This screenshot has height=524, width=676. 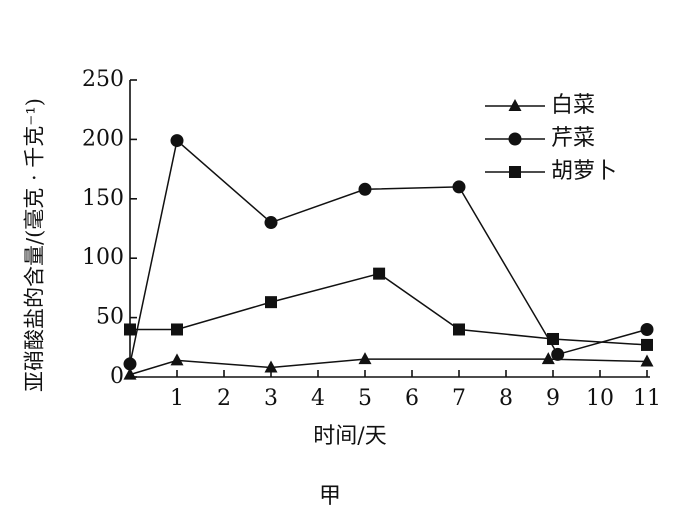 I want to click on y-tick-label: 250, so click(x=103, y=79).